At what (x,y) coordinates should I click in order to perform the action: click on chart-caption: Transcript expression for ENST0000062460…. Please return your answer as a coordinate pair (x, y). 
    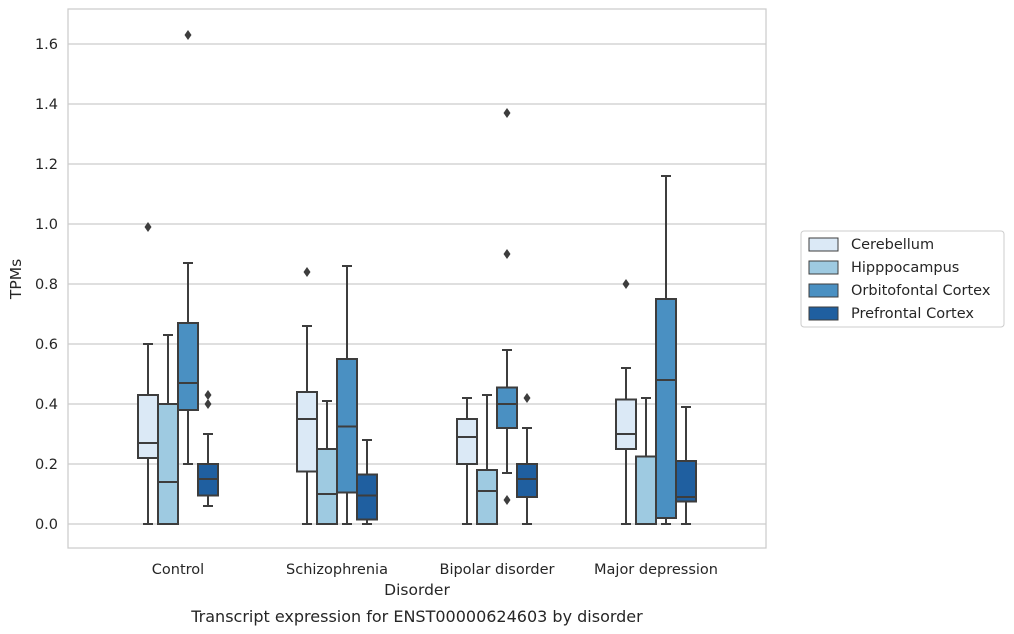
    Looking at the image, I should click on (416, 616).